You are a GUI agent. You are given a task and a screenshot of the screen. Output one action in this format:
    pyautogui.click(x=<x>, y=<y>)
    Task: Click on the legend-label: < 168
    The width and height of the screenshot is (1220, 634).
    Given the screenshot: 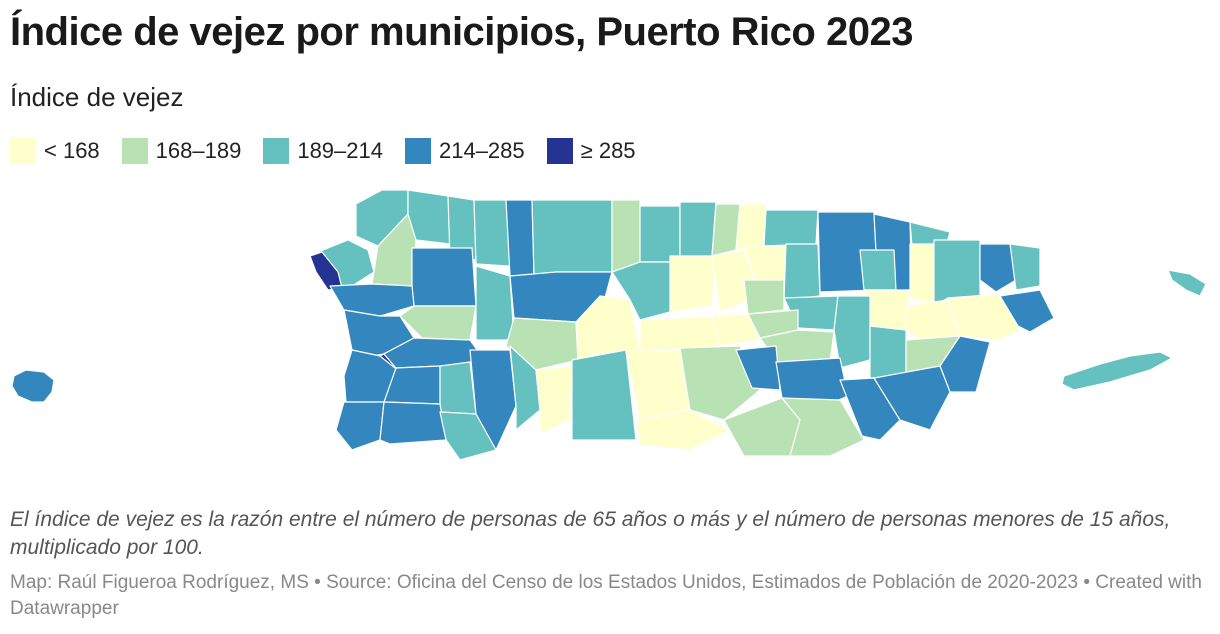 What is the action you would take?
    pyautogui.click(x=72, y=150)
    